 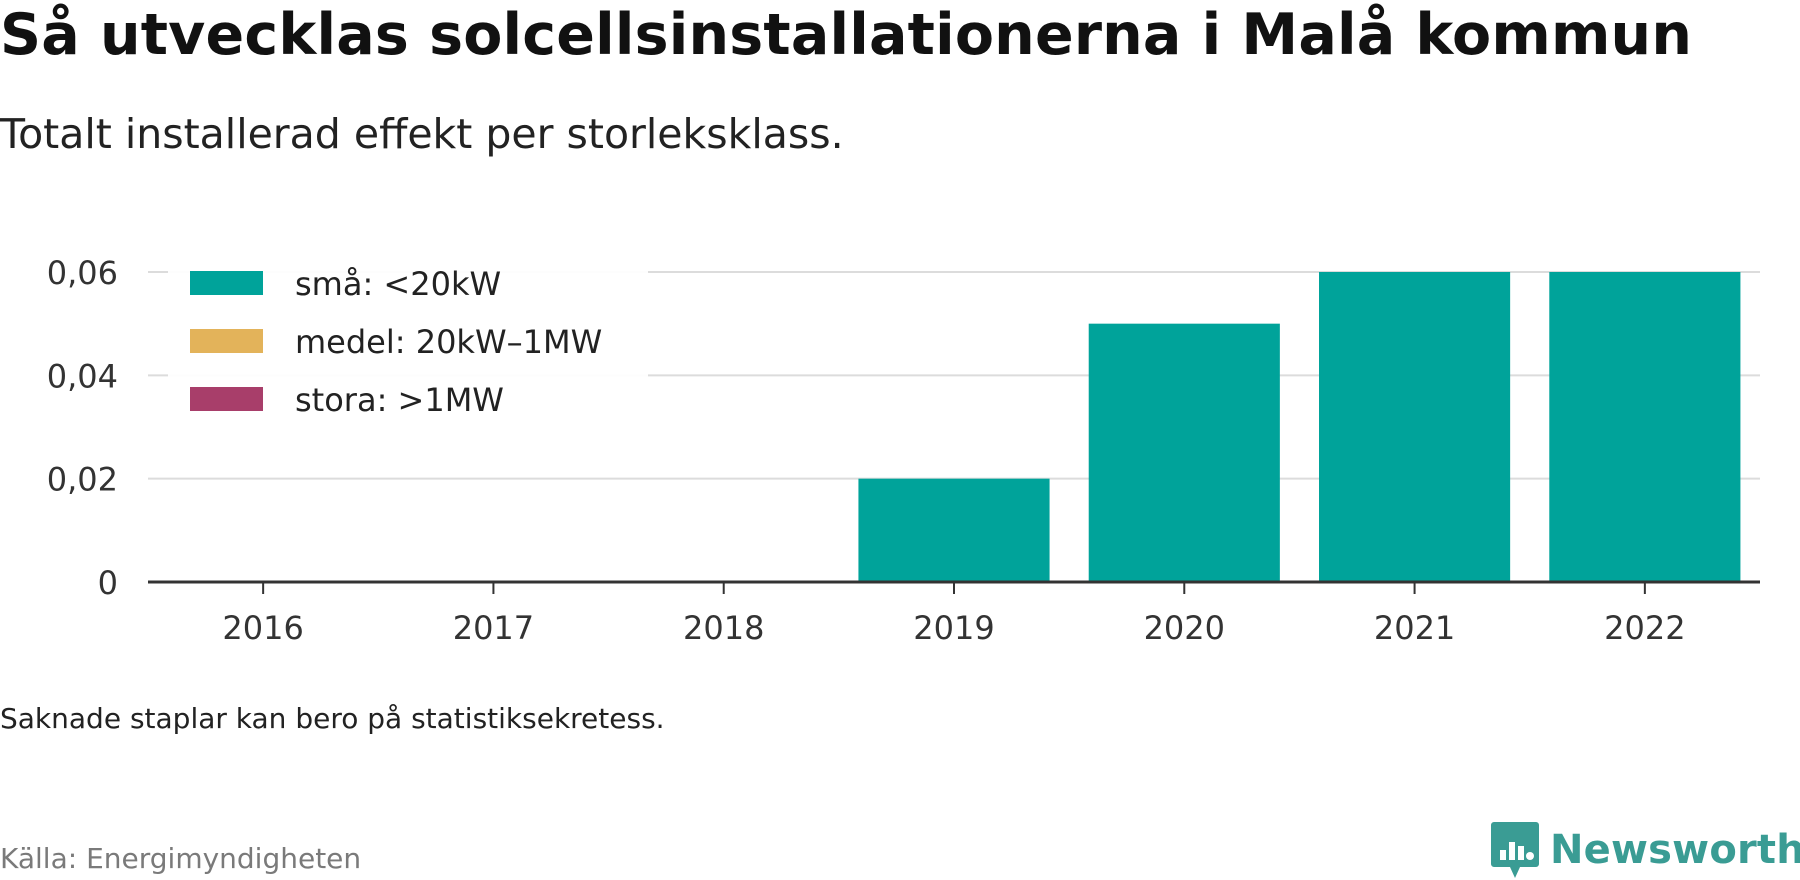 What do you see at coordinates (262, 628) in the screenshot?
I see `x-tick-label: 2016` at bounding box center [262, 628].